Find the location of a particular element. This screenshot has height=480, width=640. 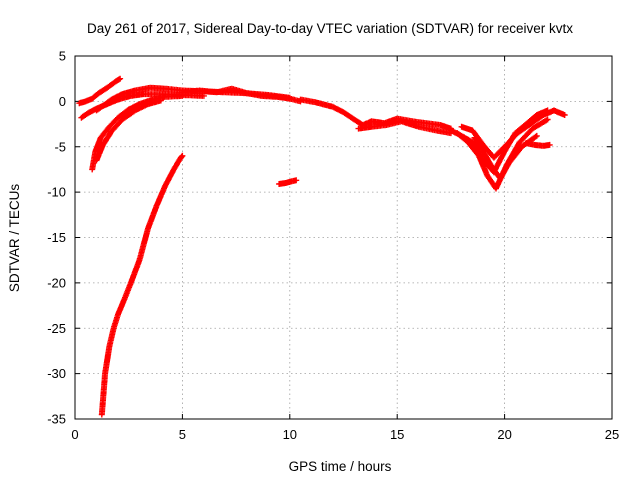

series-midday-band is located at coordinates (241, 95).